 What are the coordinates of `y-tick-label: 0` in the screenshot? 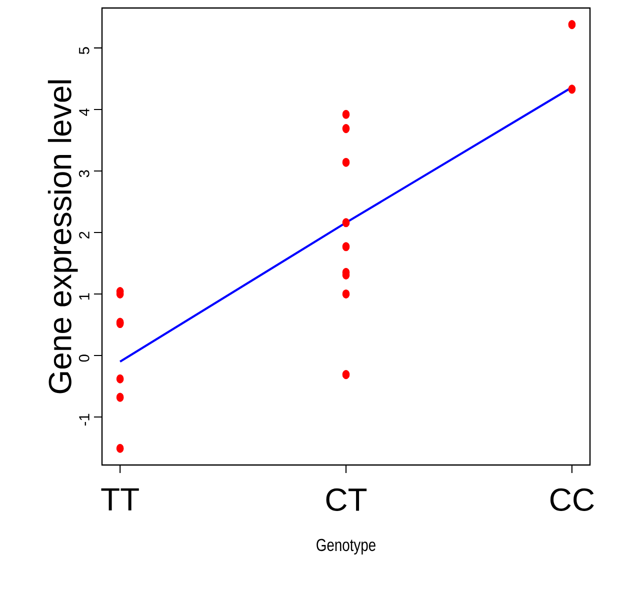 It's located at (84, 358).